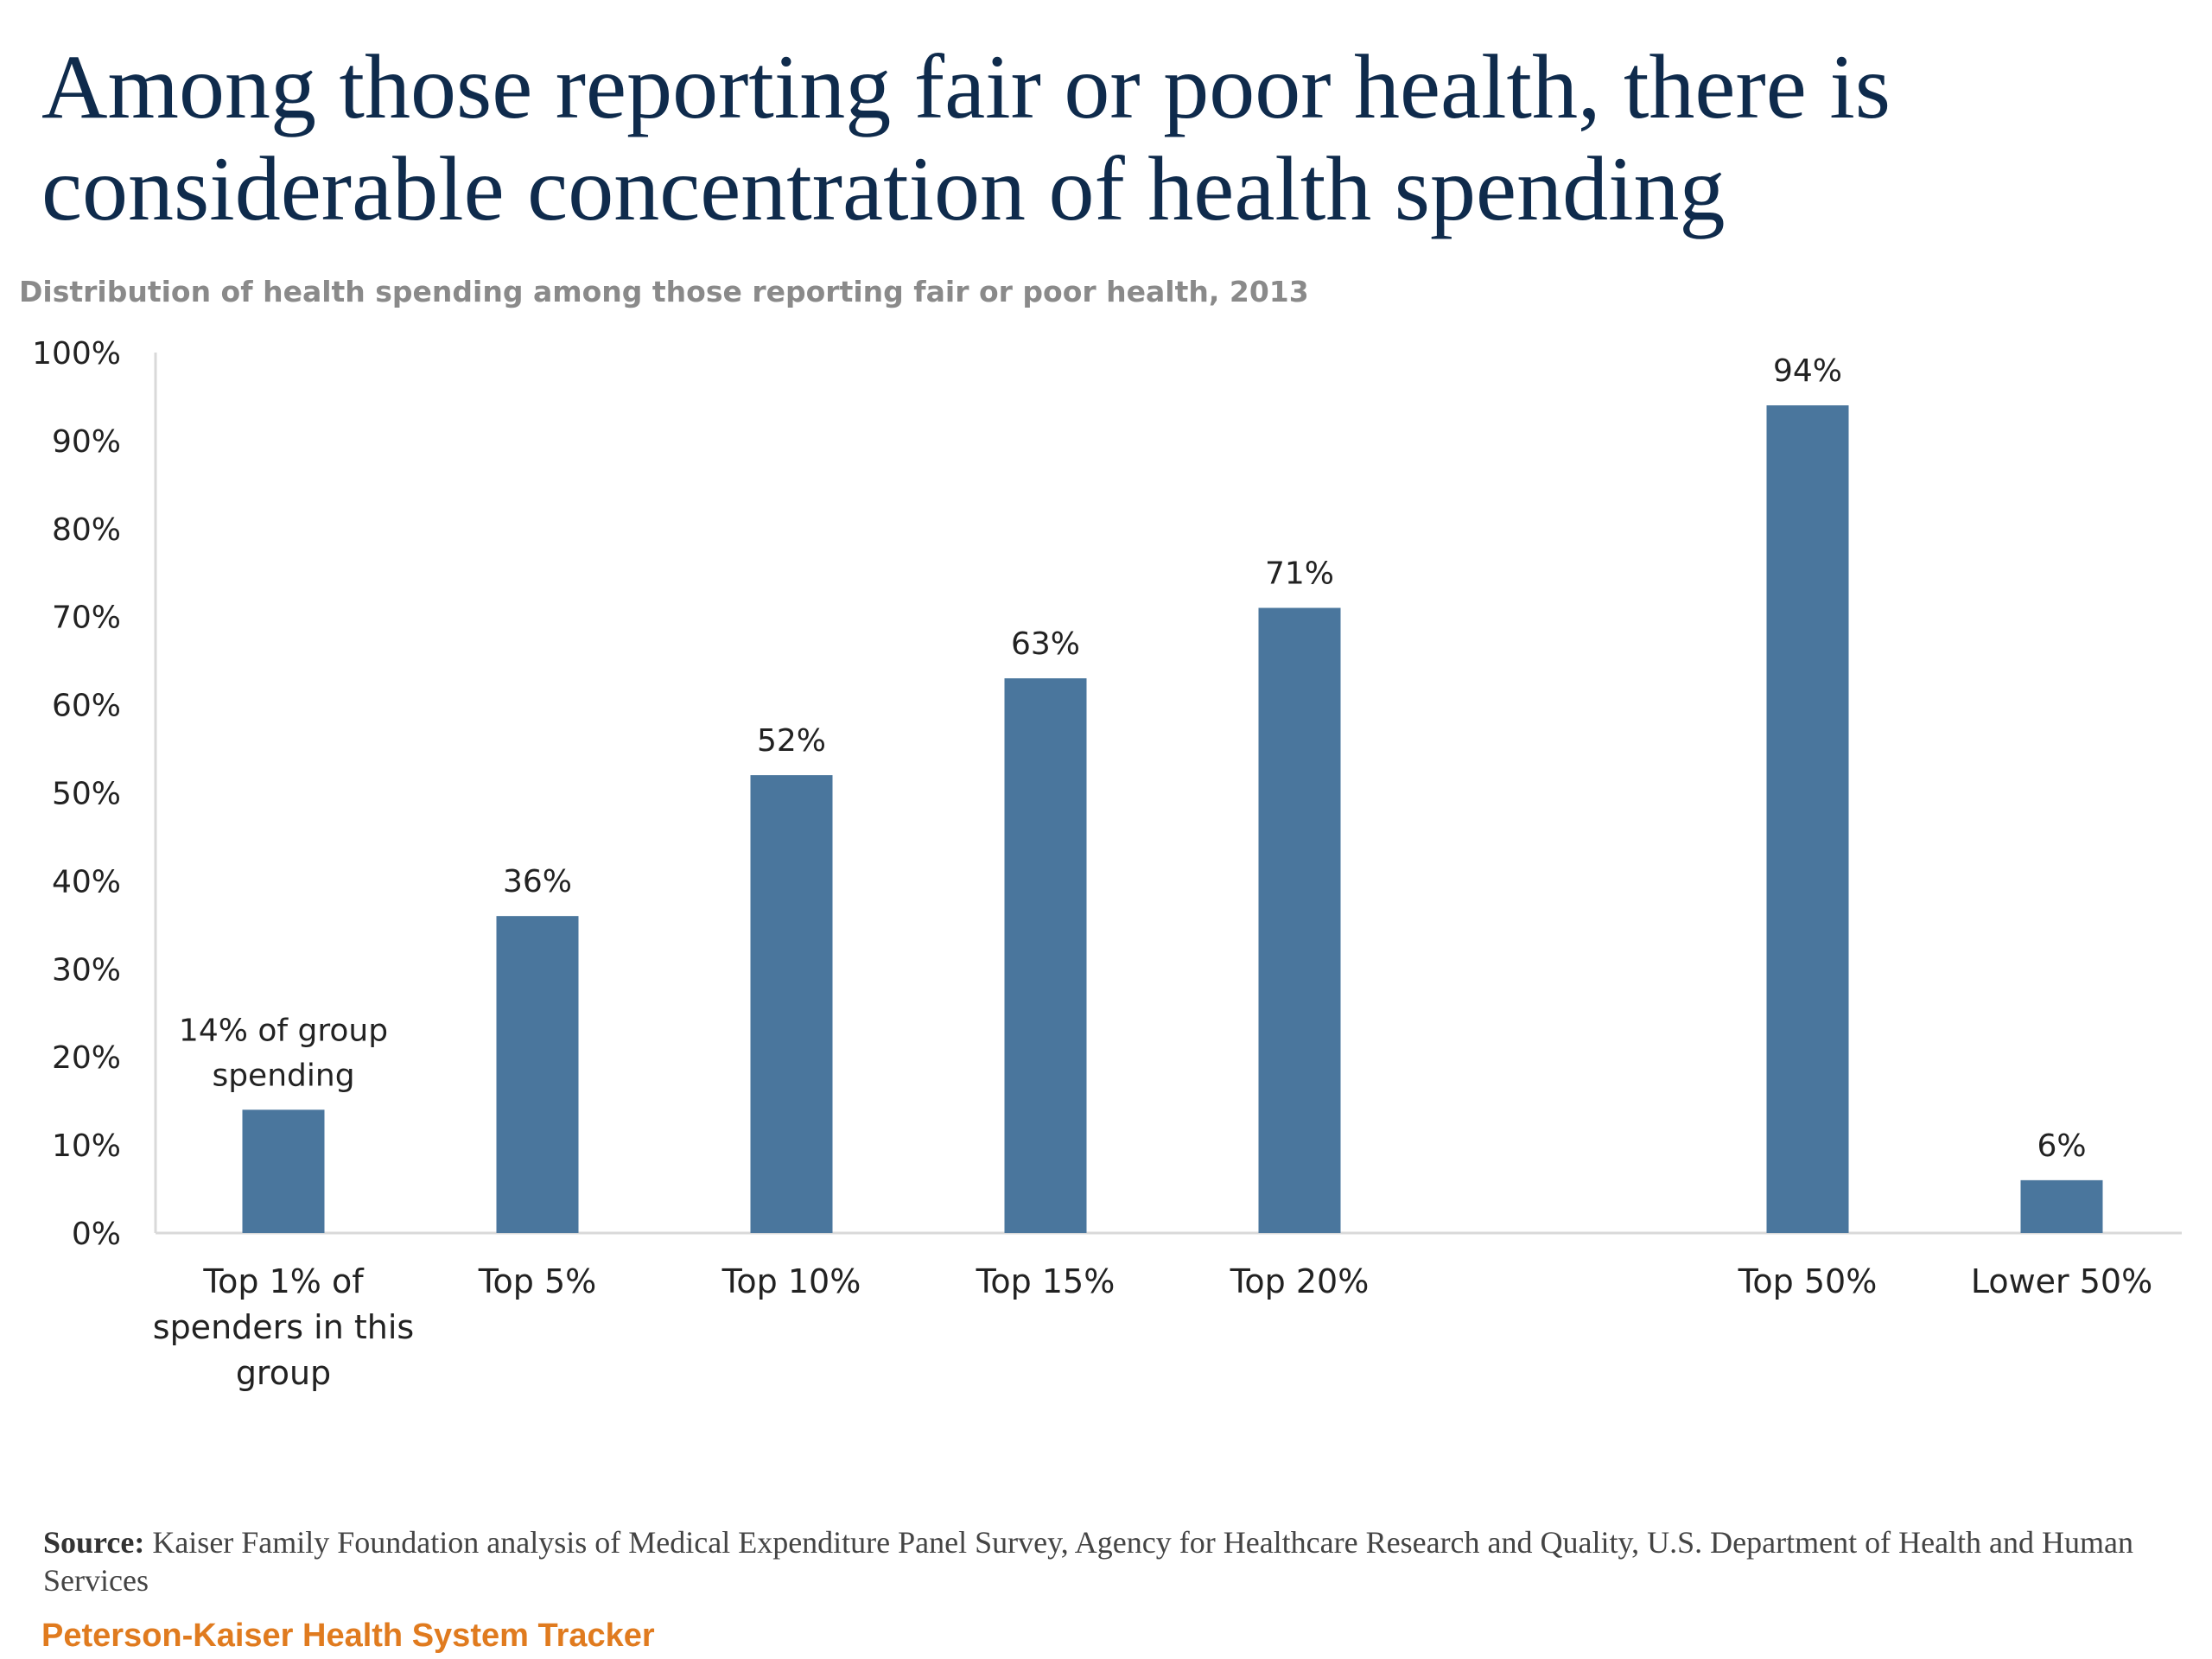  I want to click on data-label: 6%, so click(2061, 1146).